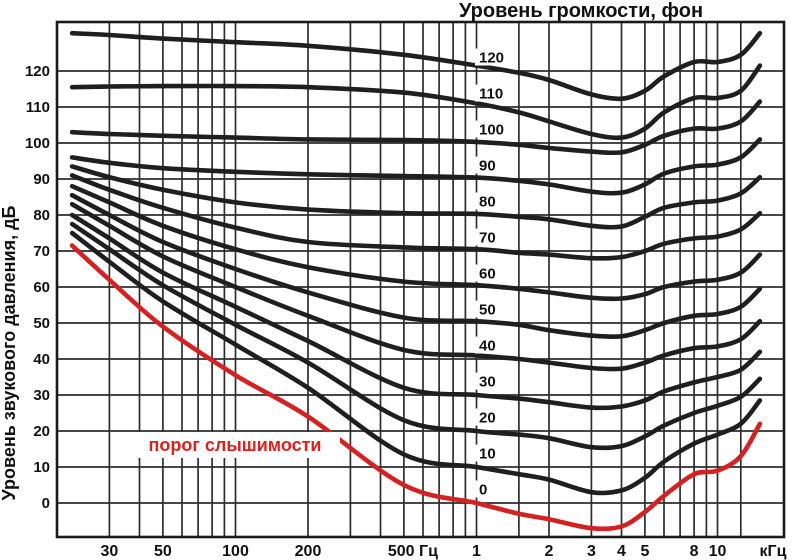 Image resolution: width=800 pixels, height=560 pixels. I want to click on x-tick-3: 3, so click(591, 551).